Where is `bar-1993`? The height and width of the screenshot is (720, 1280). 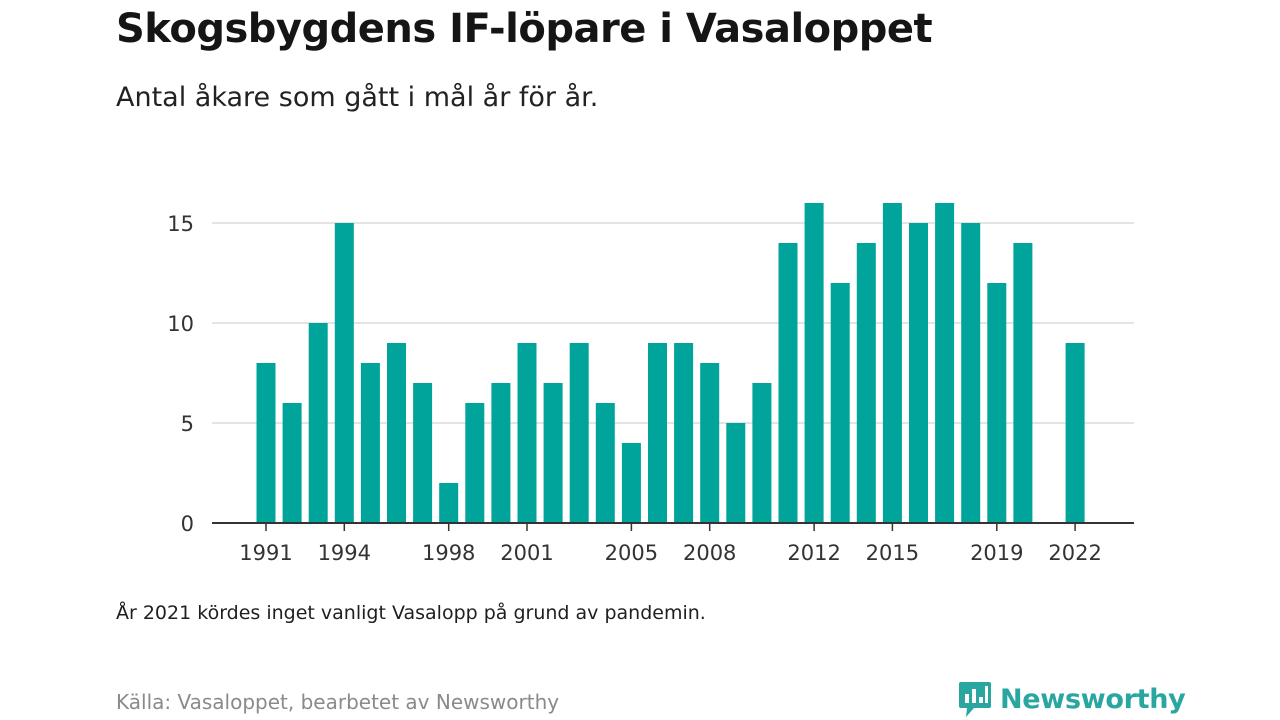
bar-1993 is located at coordinates (318, 423).